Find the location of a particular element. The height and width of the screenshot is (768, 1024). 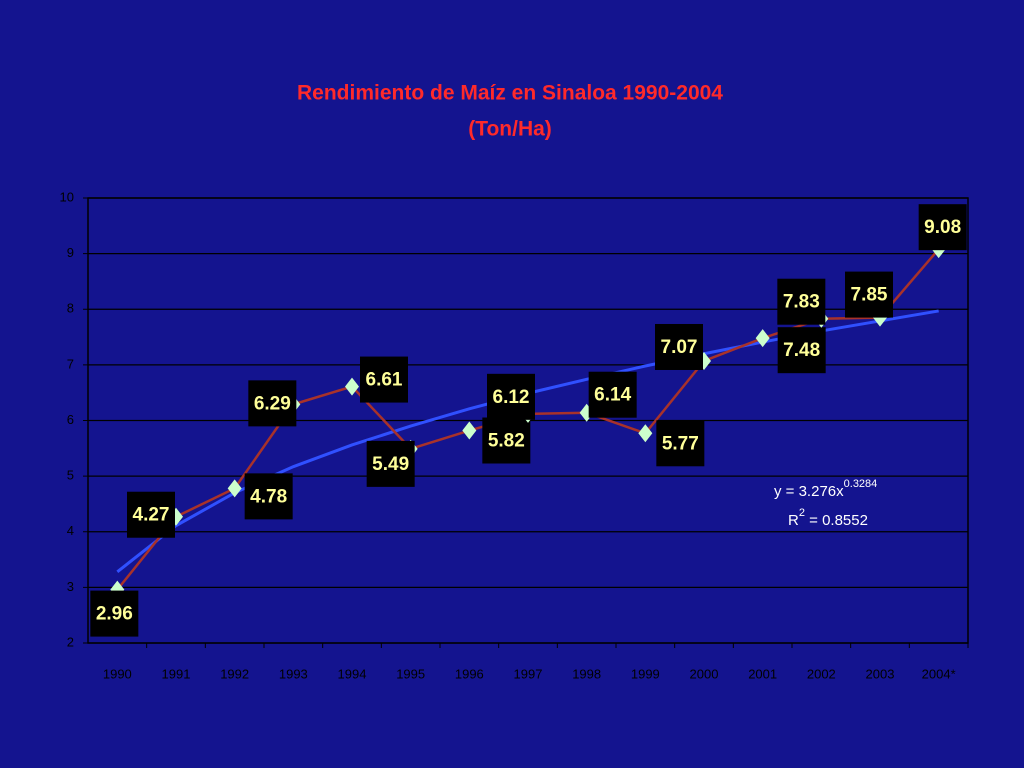

x-tick-label: 1995 is located at coordinates (410, 673).